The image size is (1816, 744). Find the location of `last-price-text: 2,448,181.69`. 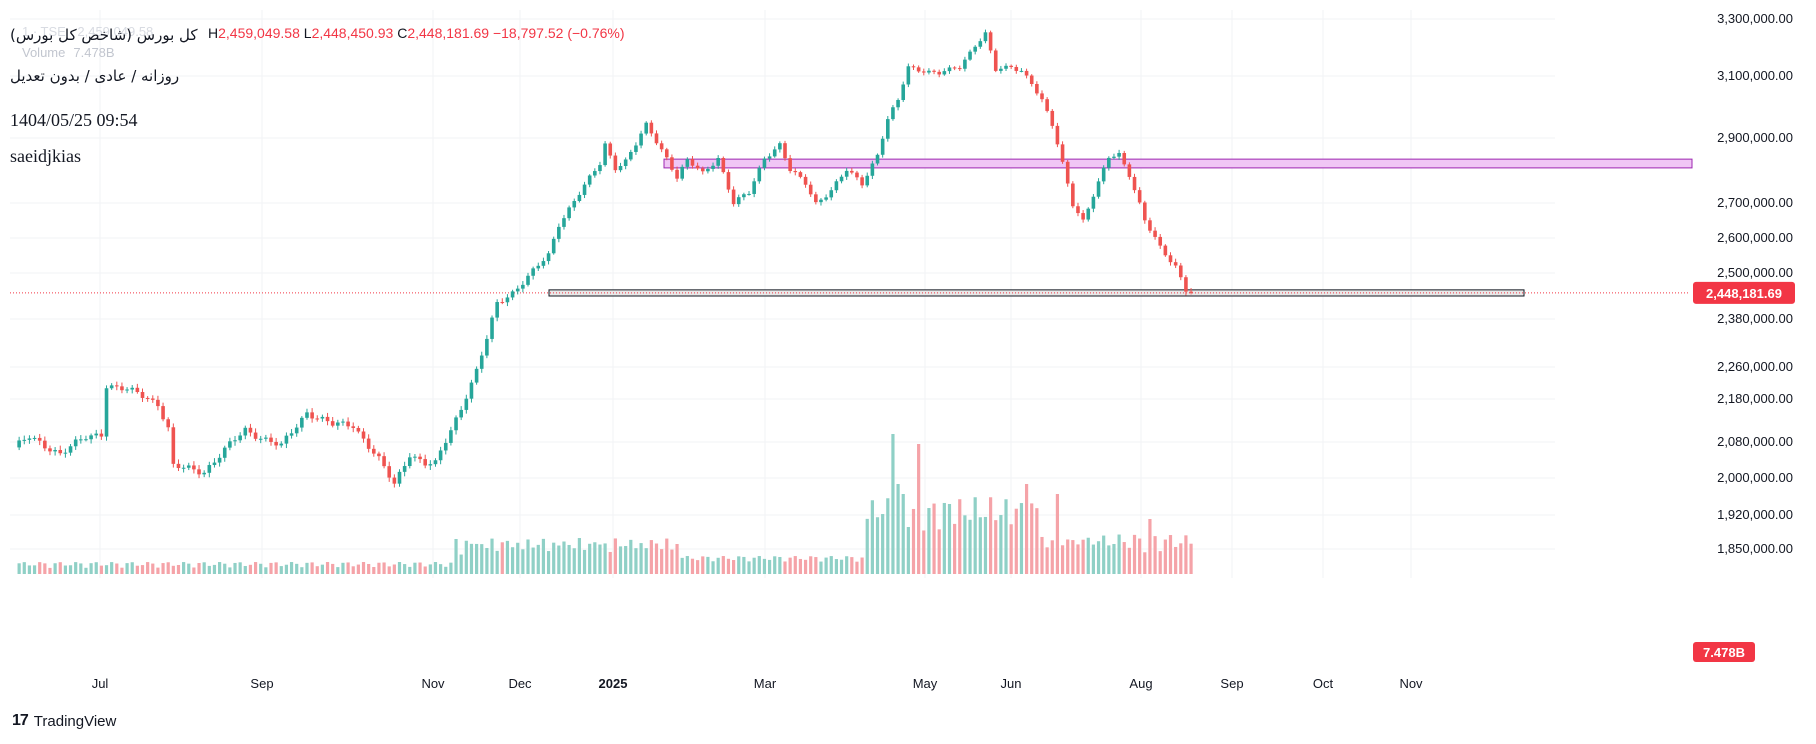

last-price-text: 2,448,181.69 is located at coordinates (1744, 293).